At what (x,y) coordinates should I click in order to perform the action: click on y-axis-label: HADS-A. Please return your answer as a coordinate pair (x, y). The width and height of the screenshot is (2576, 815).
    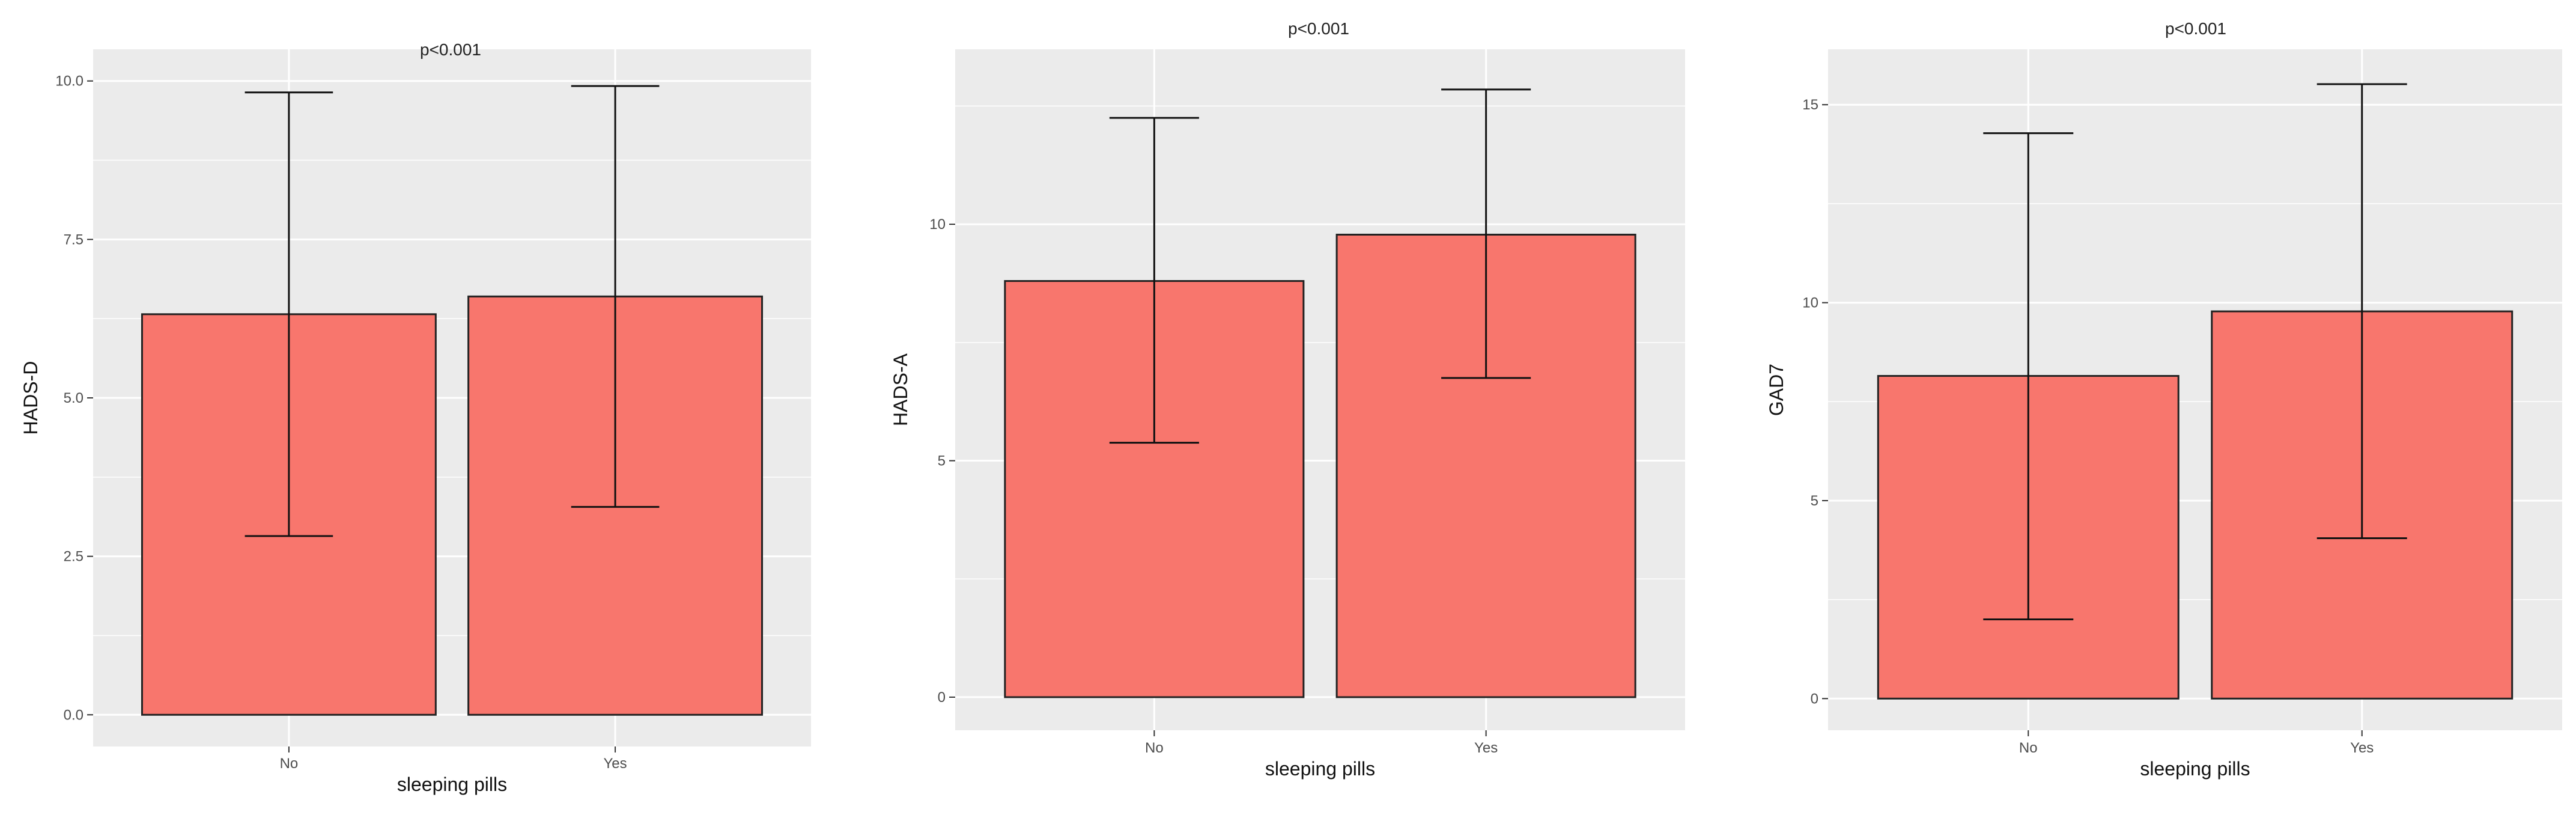
    Looking at the image, I should click on (900, 389).